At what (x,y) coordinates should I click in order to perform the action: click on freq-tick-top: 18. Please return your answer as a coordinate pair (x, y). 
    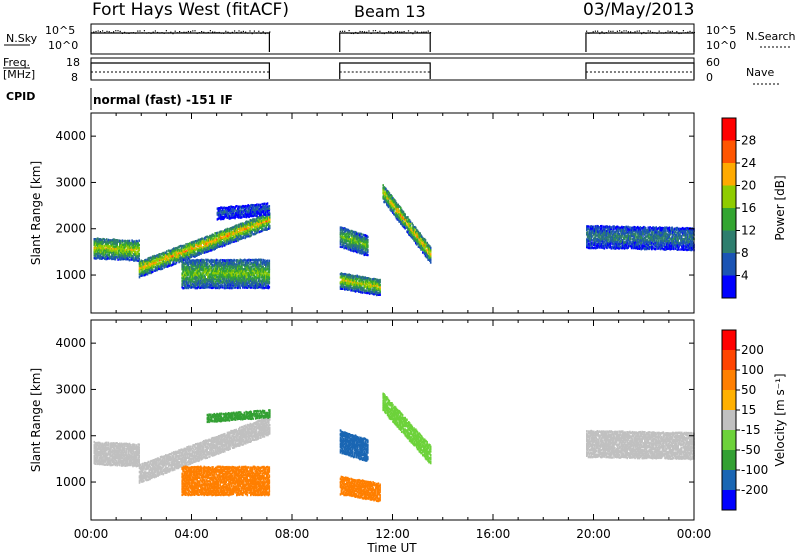
    Looking at the image, I should click on (73, 62).